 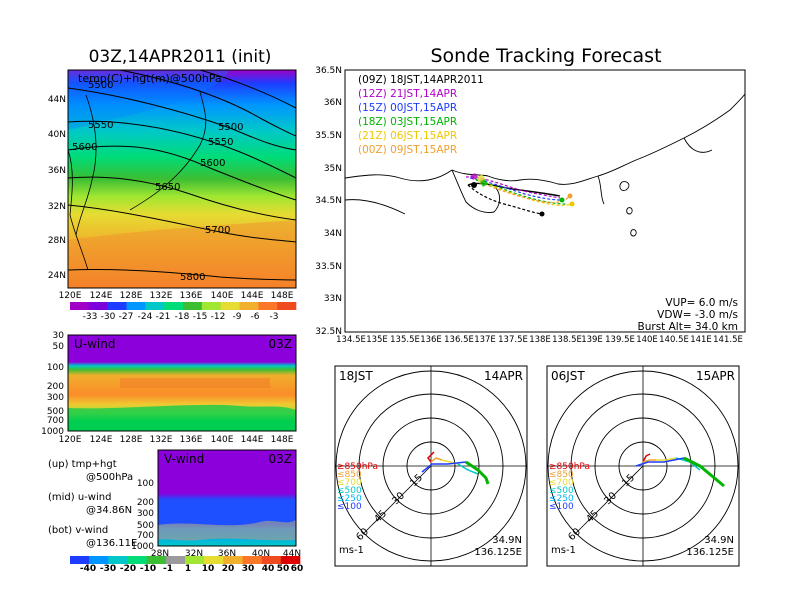 I want to click on p-tick: 300, so click(x=145, y=514).